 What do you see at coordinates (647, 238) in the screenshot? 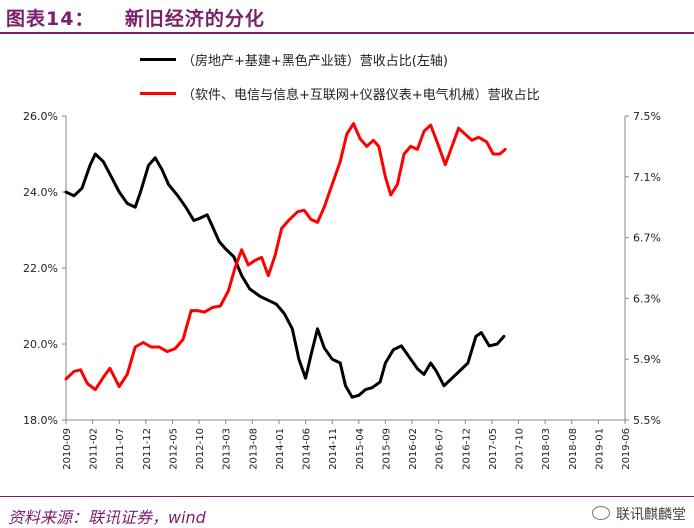
I see `right-axis-tick-label: 6.7%` at bounding box center [647, 238].